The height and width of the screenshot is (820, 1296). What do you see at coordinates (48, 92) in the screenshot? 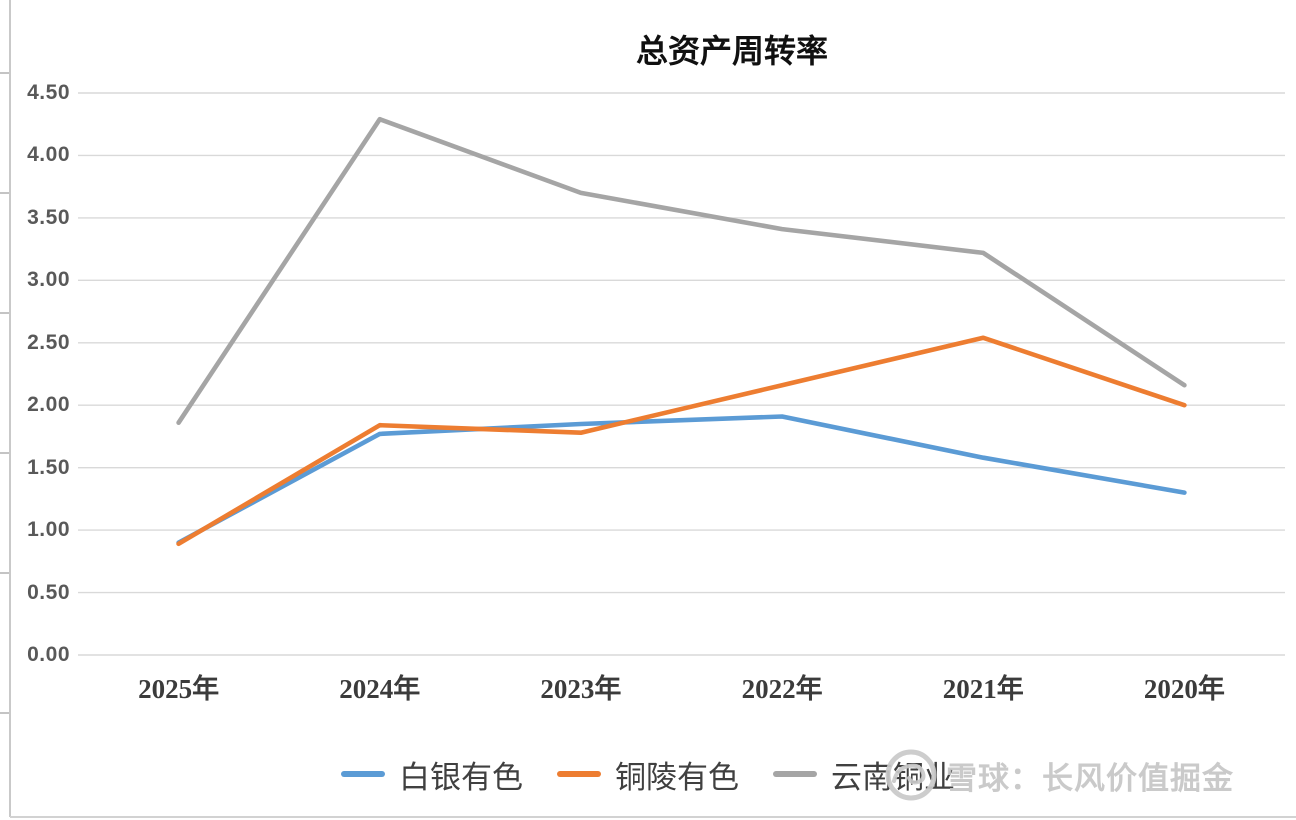
I see `y-tick-label: 4.50` at bounding box center [48, 92].